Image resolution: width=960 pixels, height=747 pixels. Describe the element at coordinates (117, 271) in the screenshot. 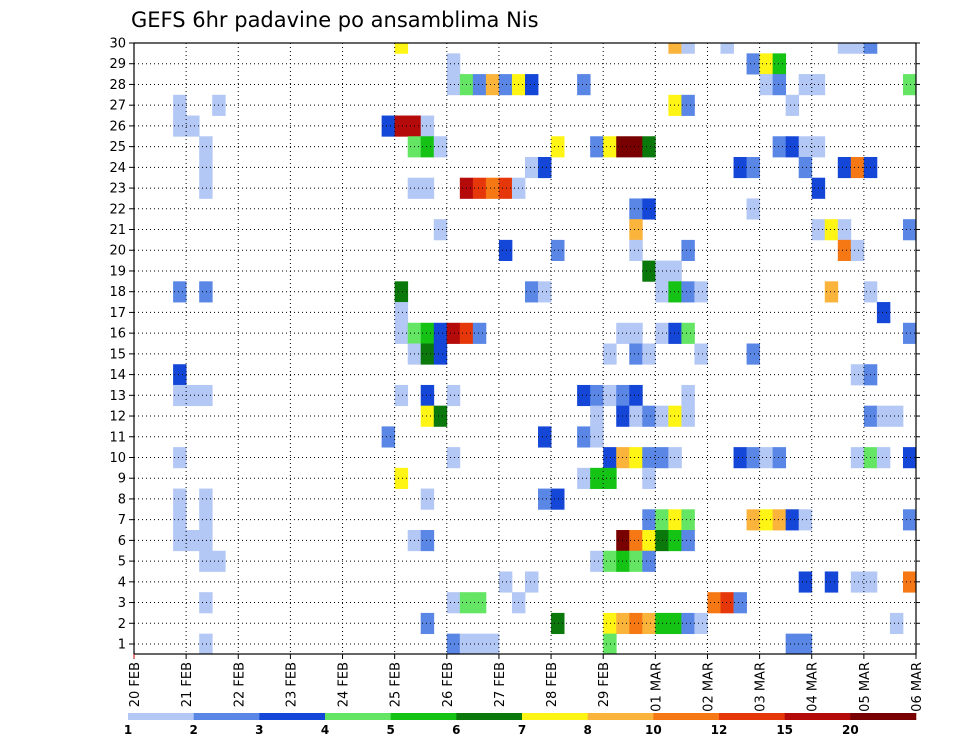

I see `y-tick-label: 19` at that location.